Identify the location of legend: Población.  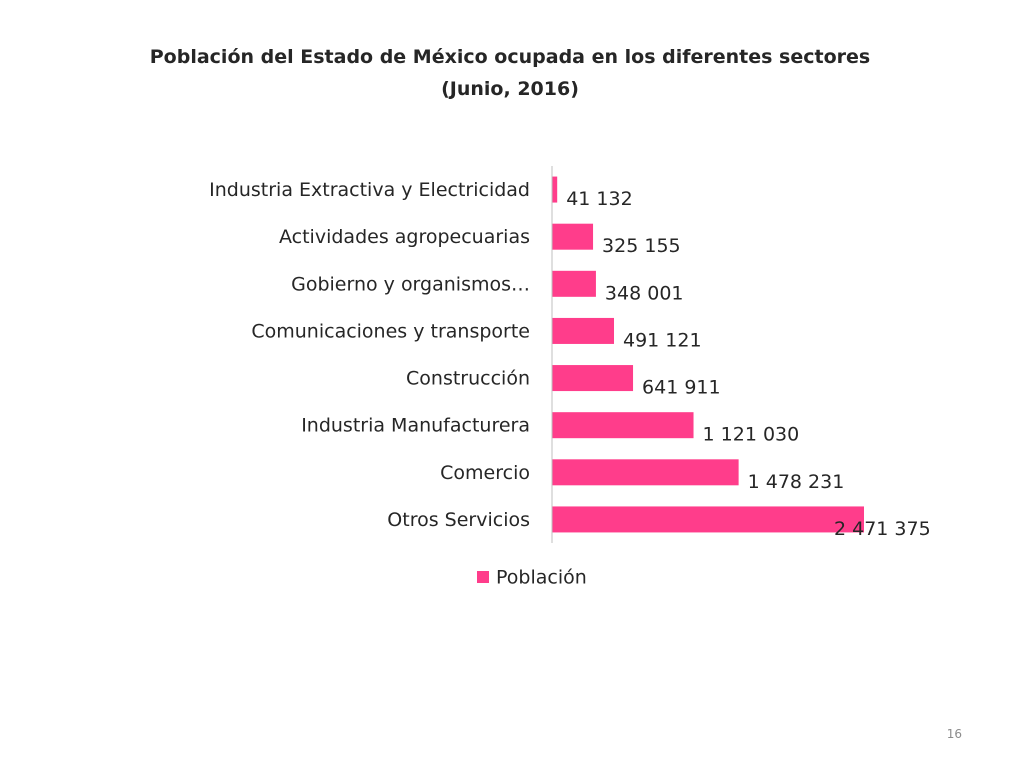
(532, 578).